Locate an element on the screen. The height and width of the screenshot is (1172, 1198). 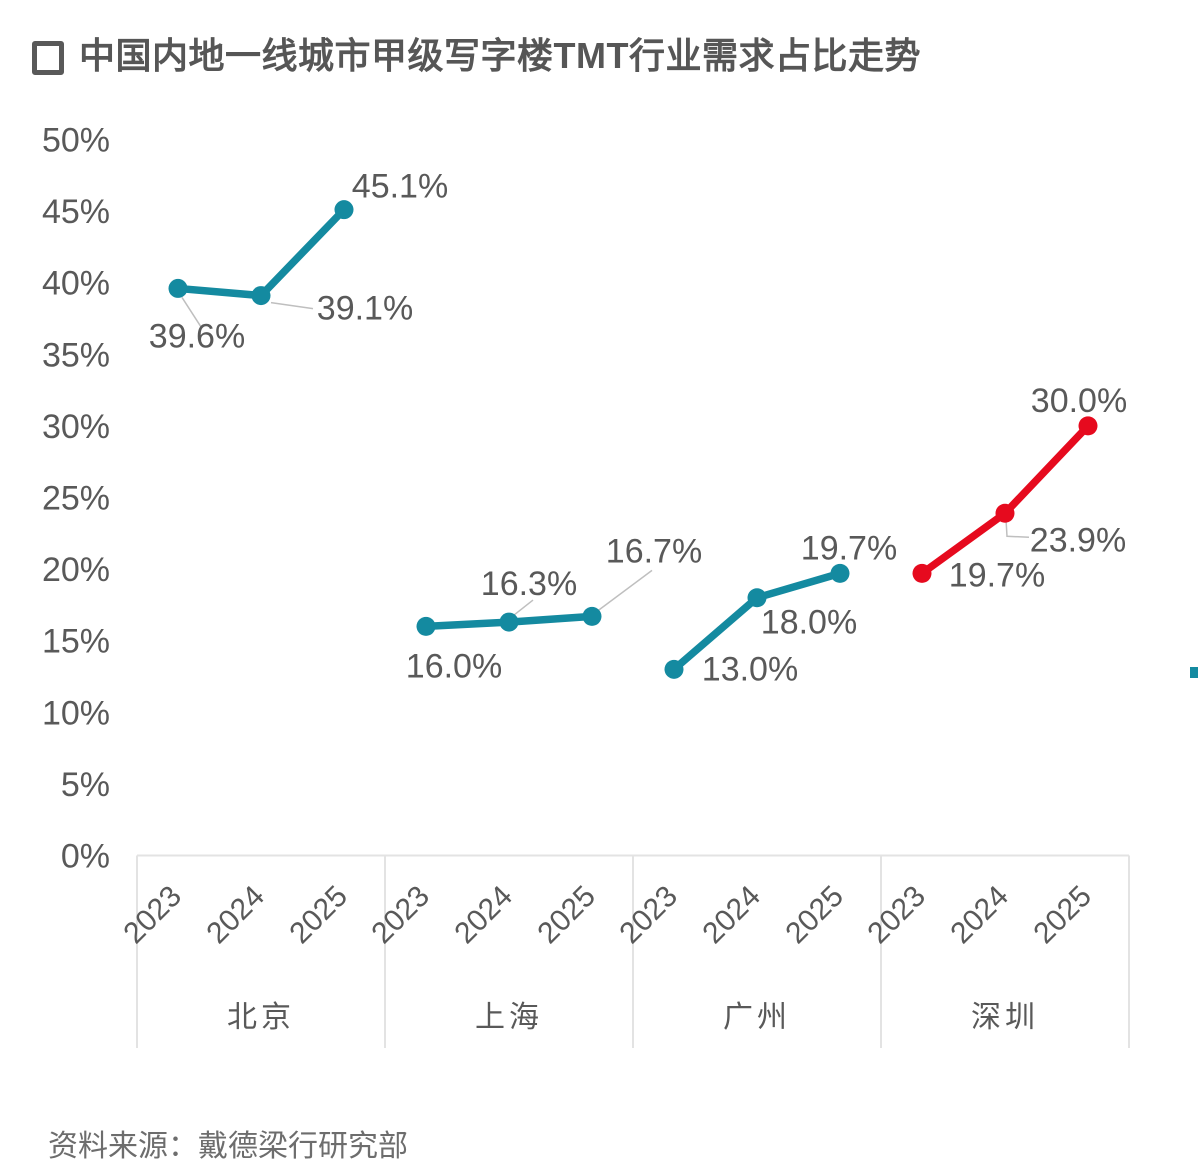
y-tick-label: 10% is located at coordinates (76, 713).